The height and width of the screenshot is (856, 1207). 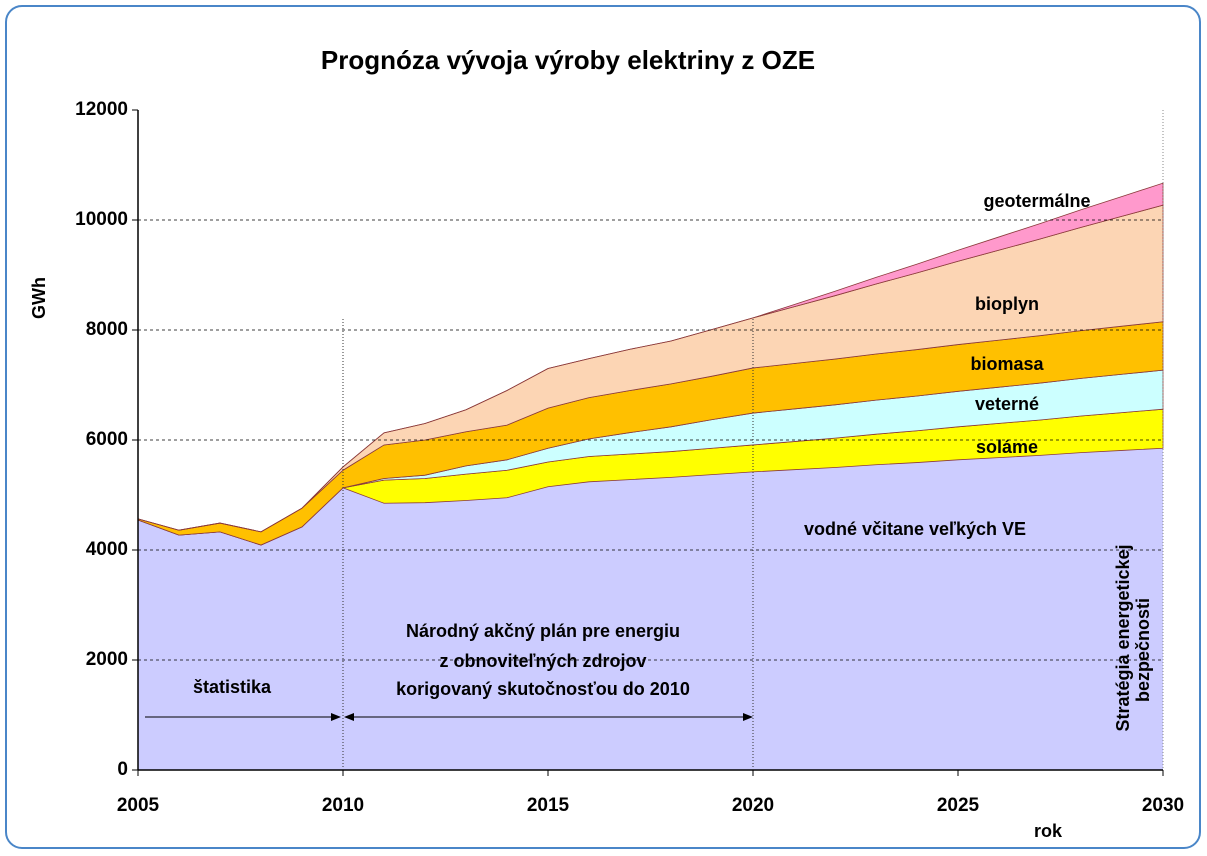 I want to click on annotation: z obnoviteľných zdrojov, so click(x=543, y=661).